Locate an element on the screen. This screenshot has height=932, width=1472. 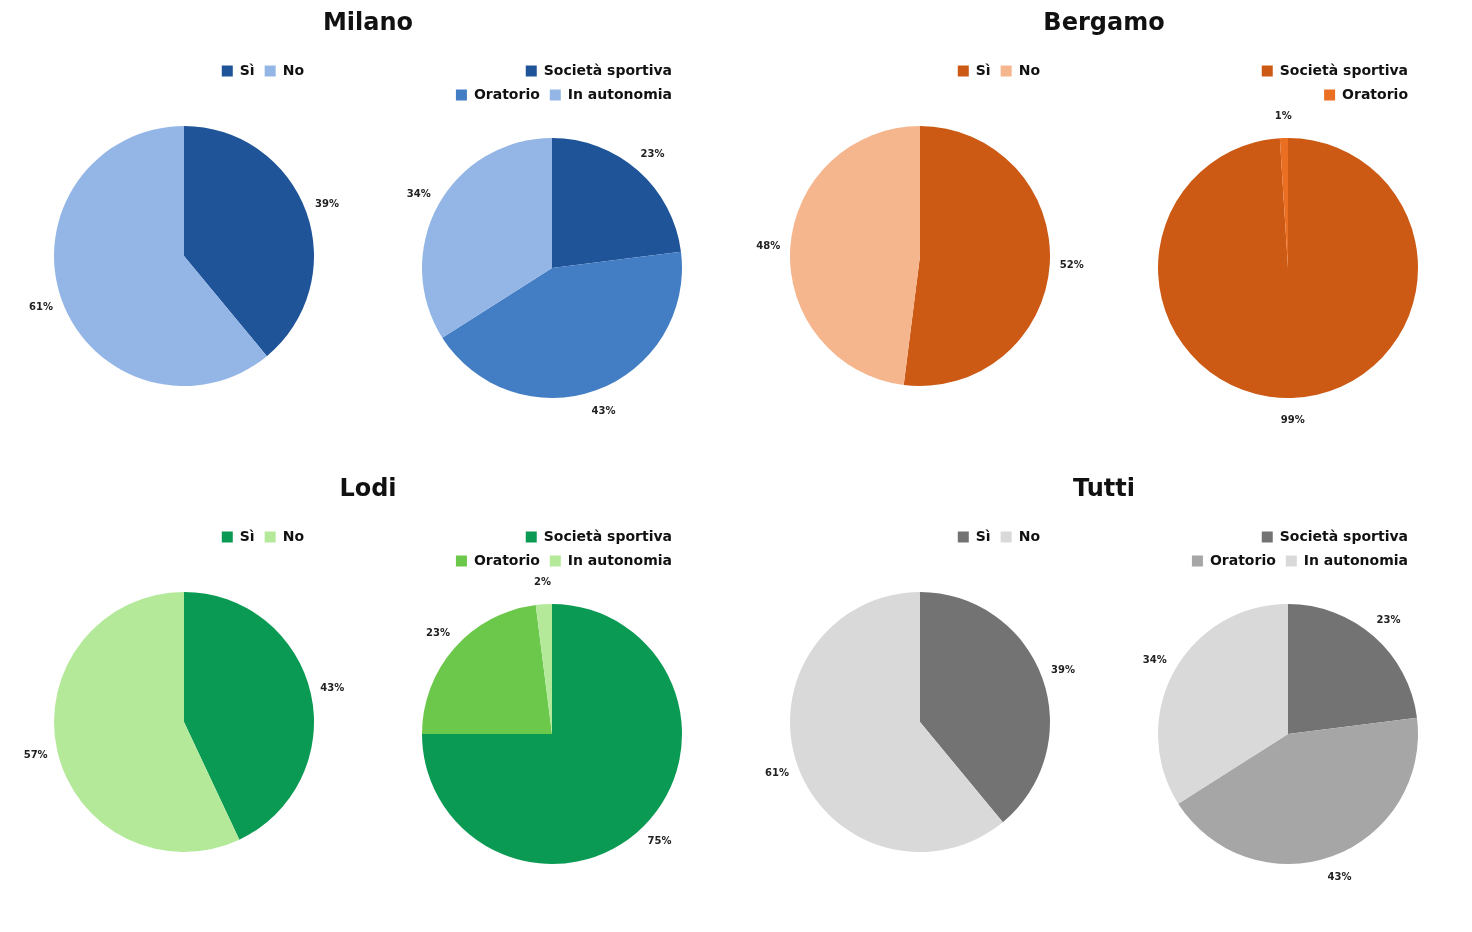
chart-title: Lodi is located at coordinates (368, 488).